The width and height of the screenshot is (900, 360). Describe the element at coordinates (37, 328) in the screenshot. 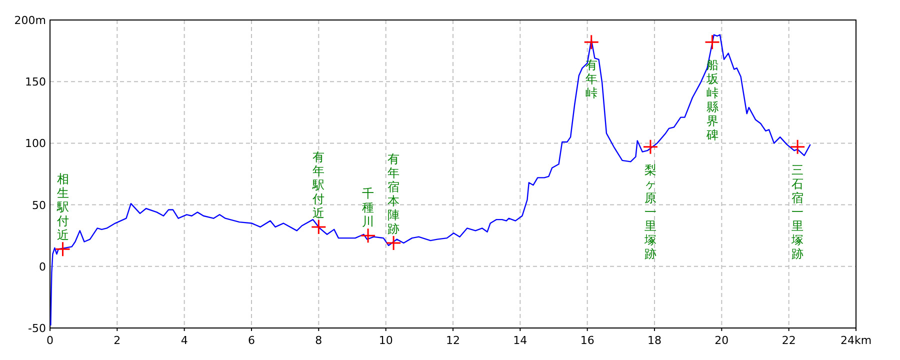

I see `y-tick-label: -50` at that location.